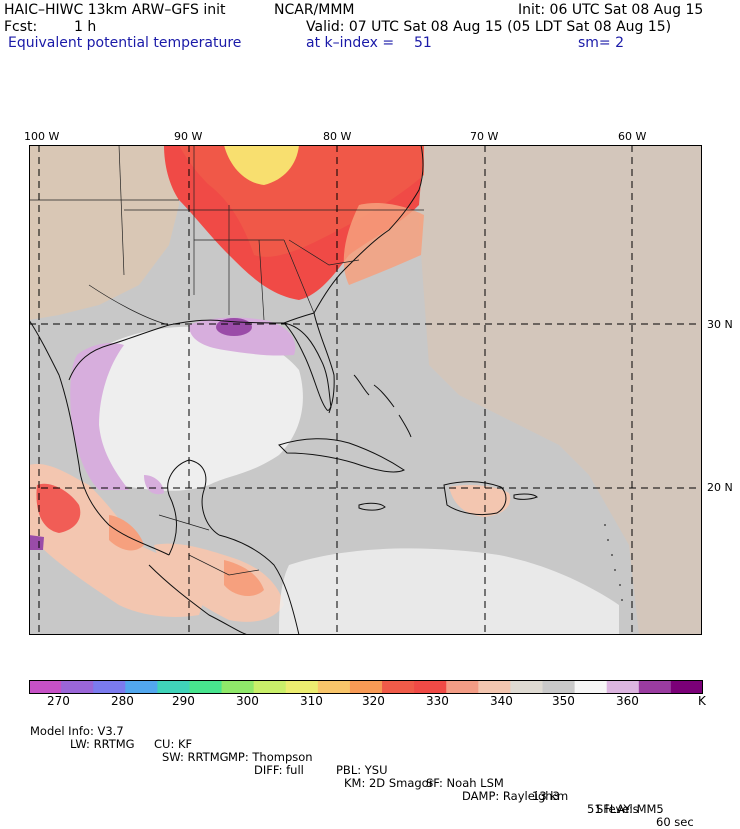 The height and width of the screenshot is (829, 740). I want to click on mexico-hot-blob, so click(58, 508).